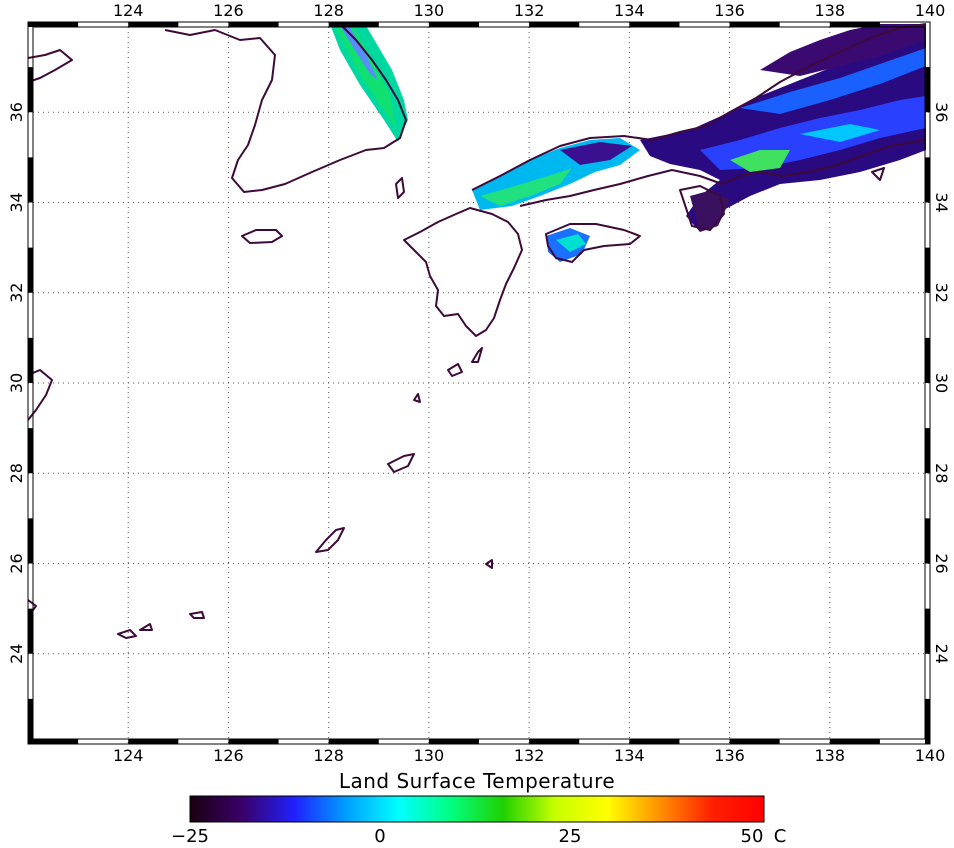 The height and width of the screenshot is (848, 954). What do you see at coordinates (760, 161) in the screenshot?
I see `lst-central-d` at bounding box center [760, 161].